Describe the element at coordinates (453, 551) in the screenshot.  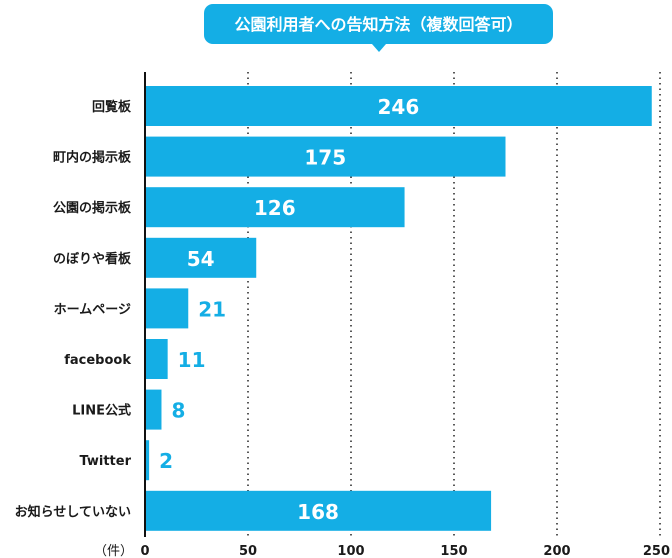
I see `x-tick-label: 150` at that location.